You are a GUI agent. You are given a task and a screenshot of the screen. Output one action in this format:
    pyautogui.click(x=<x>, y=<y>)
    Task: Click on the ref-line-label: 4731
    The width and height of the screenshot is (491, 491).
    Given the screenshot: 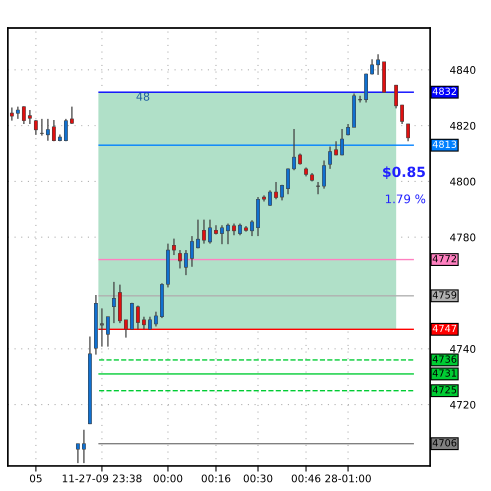 What is the action you would take?
    pyautogui.click(x=444, y=373)
    